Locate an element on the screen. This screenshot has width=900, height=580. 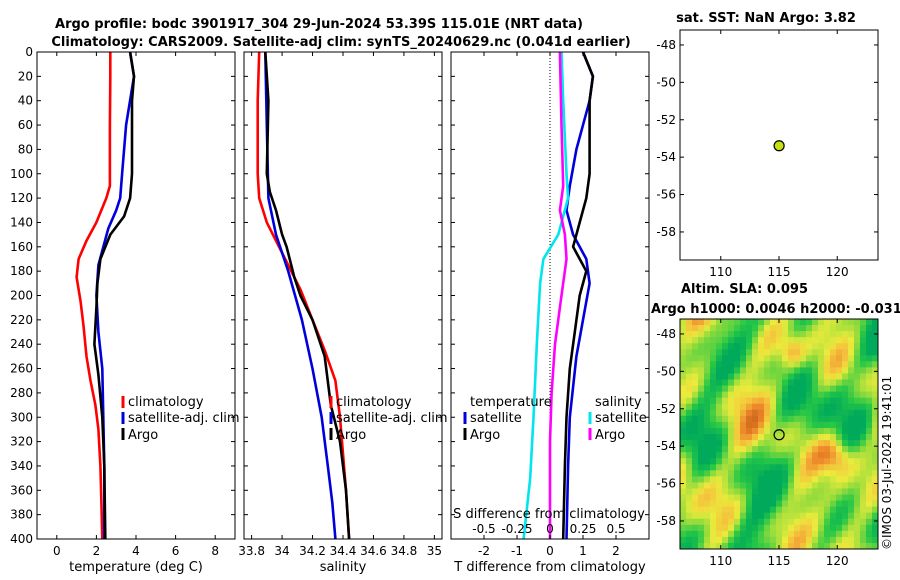
y-tick-label: 80 is located at coordinates (25, 149).